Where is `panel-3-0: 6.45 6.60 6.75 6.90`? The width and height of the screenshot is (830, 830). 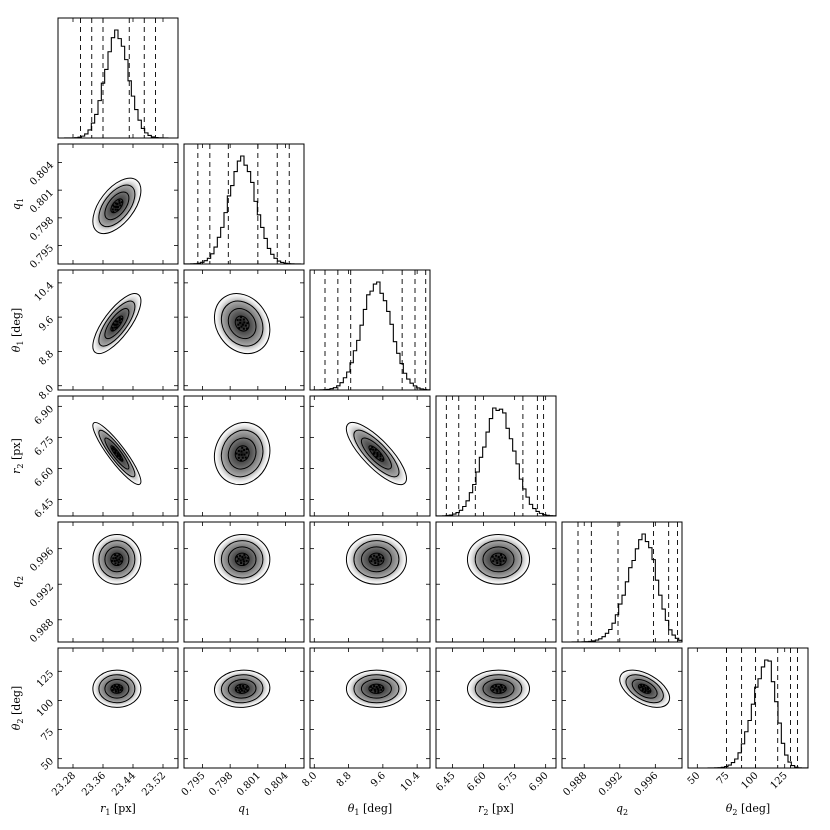
panel-3-0: 6.45 6.60 6.75 6.90 is located at coordinates (106, 457).